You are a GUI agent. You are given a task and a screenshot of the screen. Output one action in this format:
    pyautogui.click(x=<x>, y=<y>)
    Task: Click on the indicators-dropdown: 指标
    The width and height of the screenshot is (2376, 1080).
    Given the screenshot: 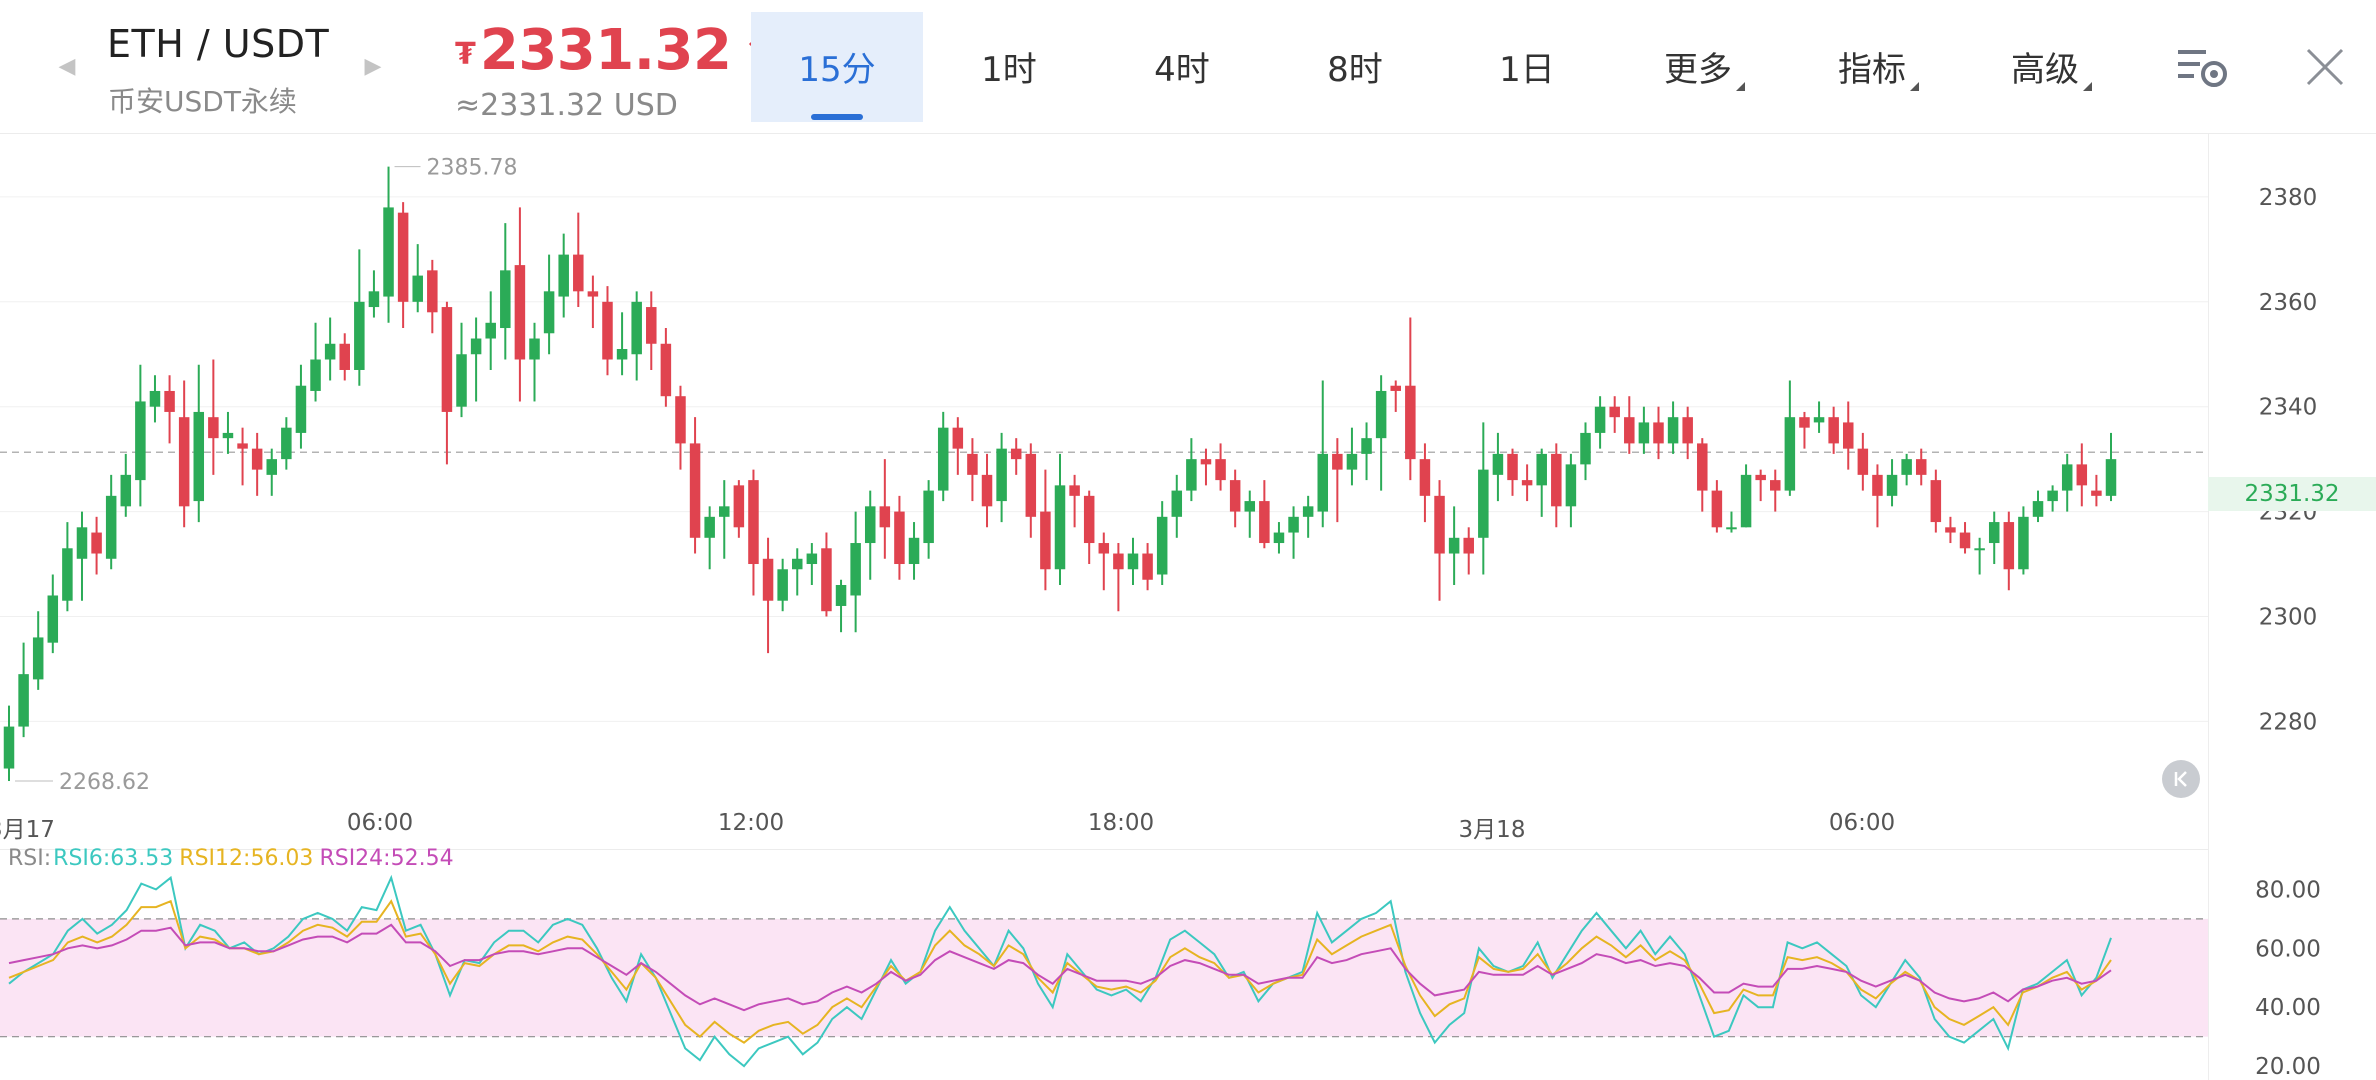 What is the action you would take?
    pyautogui.click(x=1878, y=67)
    